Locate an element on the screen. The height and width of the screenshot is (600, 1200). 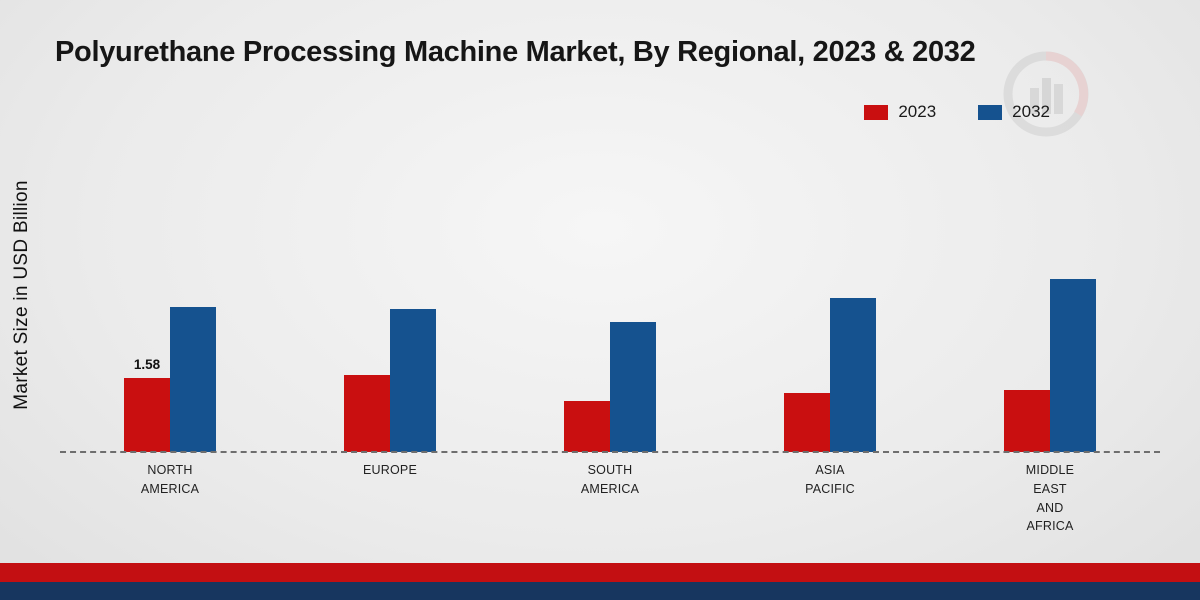
bar-2023-north-america: 1.58 is located at coordinates (147, 404).